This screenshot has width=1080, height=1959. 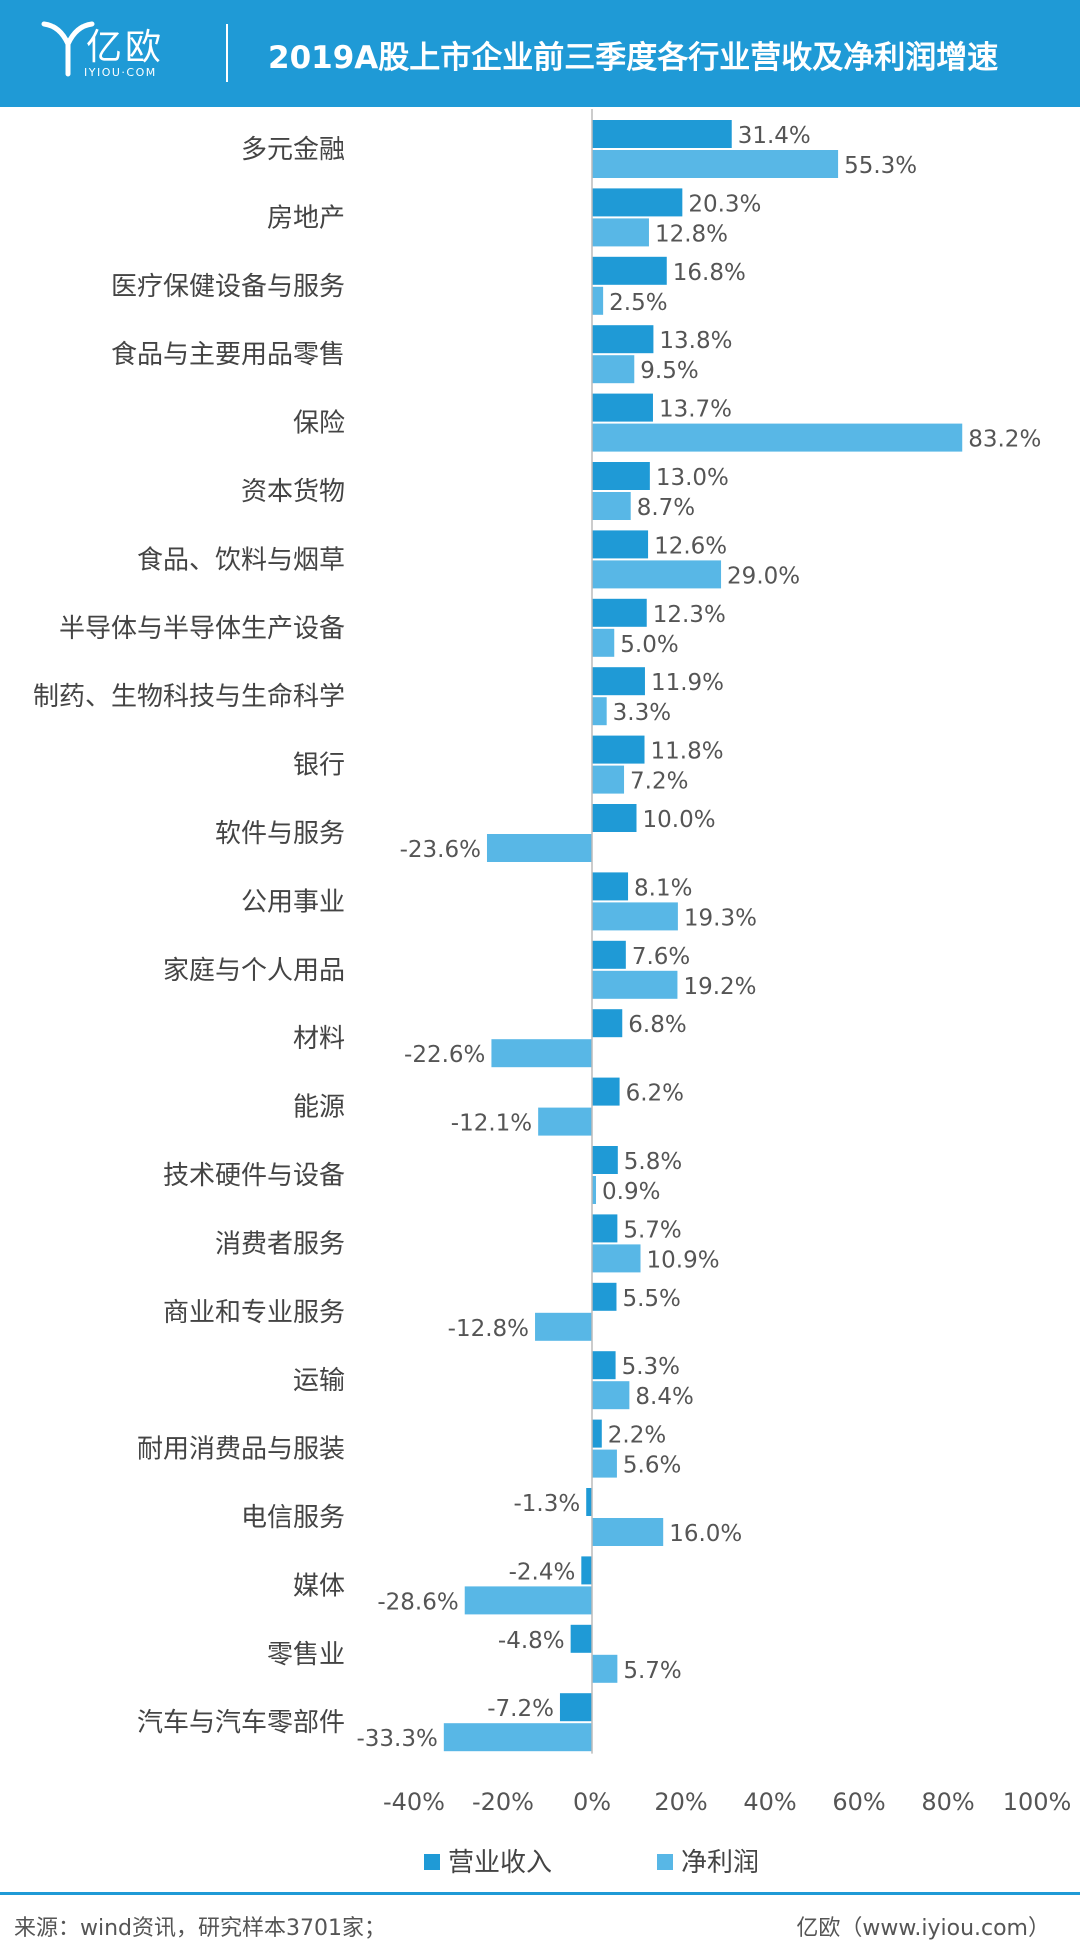 I want to click on logo-text: 亿欧, so click(x=125, y=47).